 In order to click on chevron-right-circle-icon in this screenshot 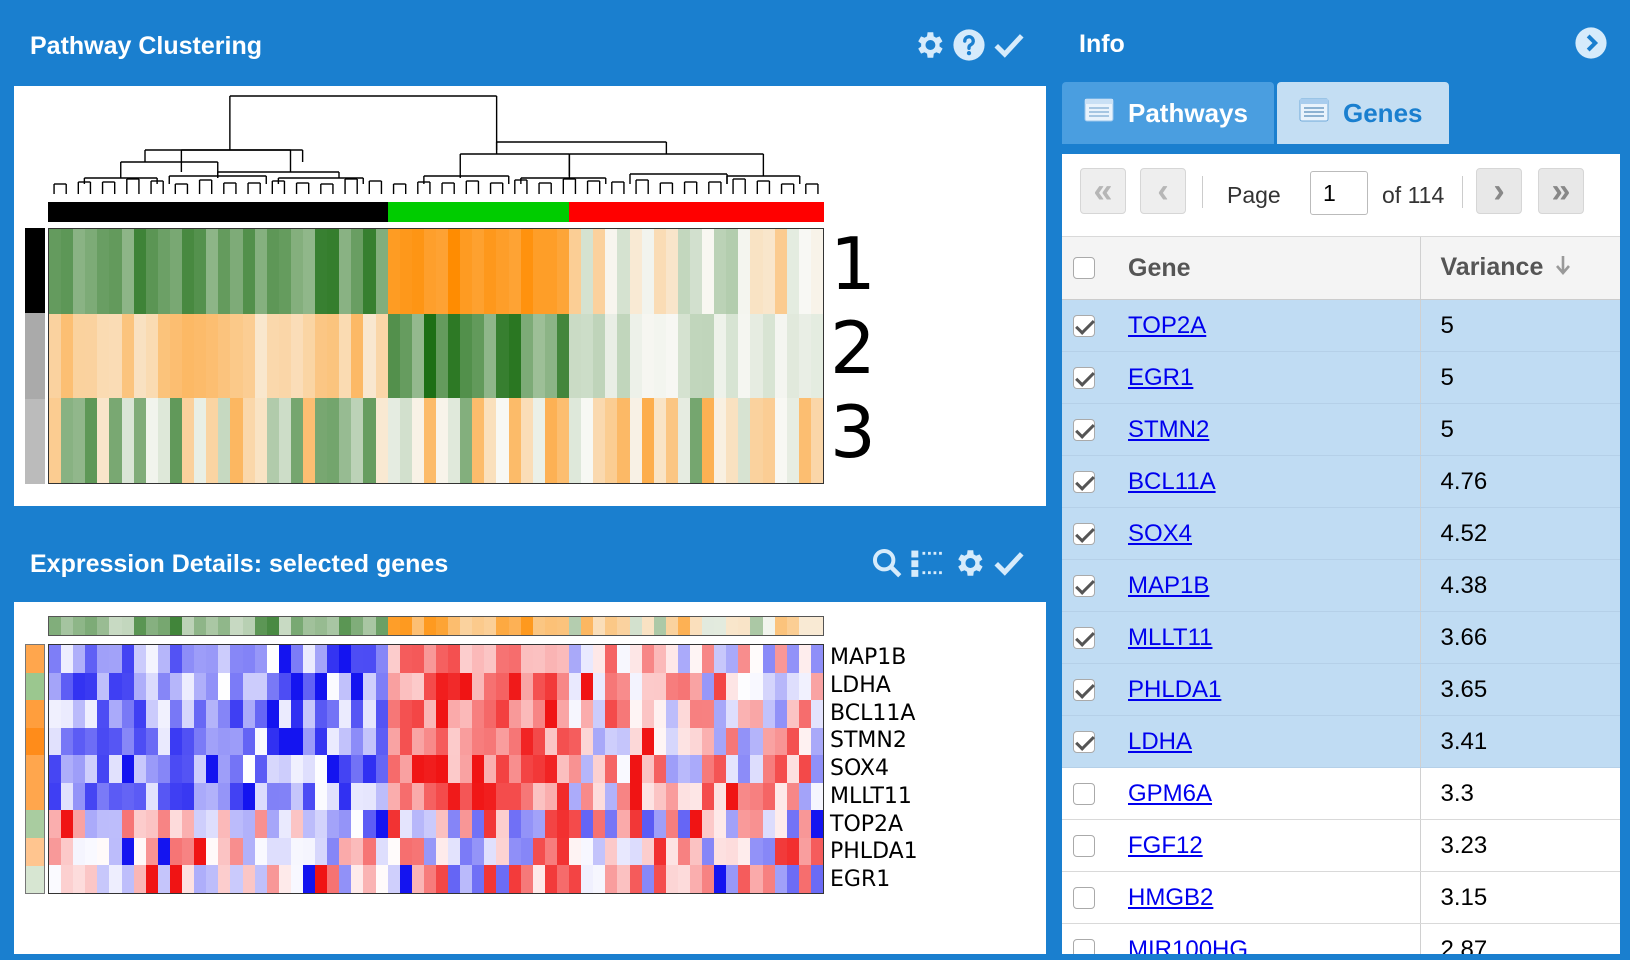, I will do `click(1591, 45)`.